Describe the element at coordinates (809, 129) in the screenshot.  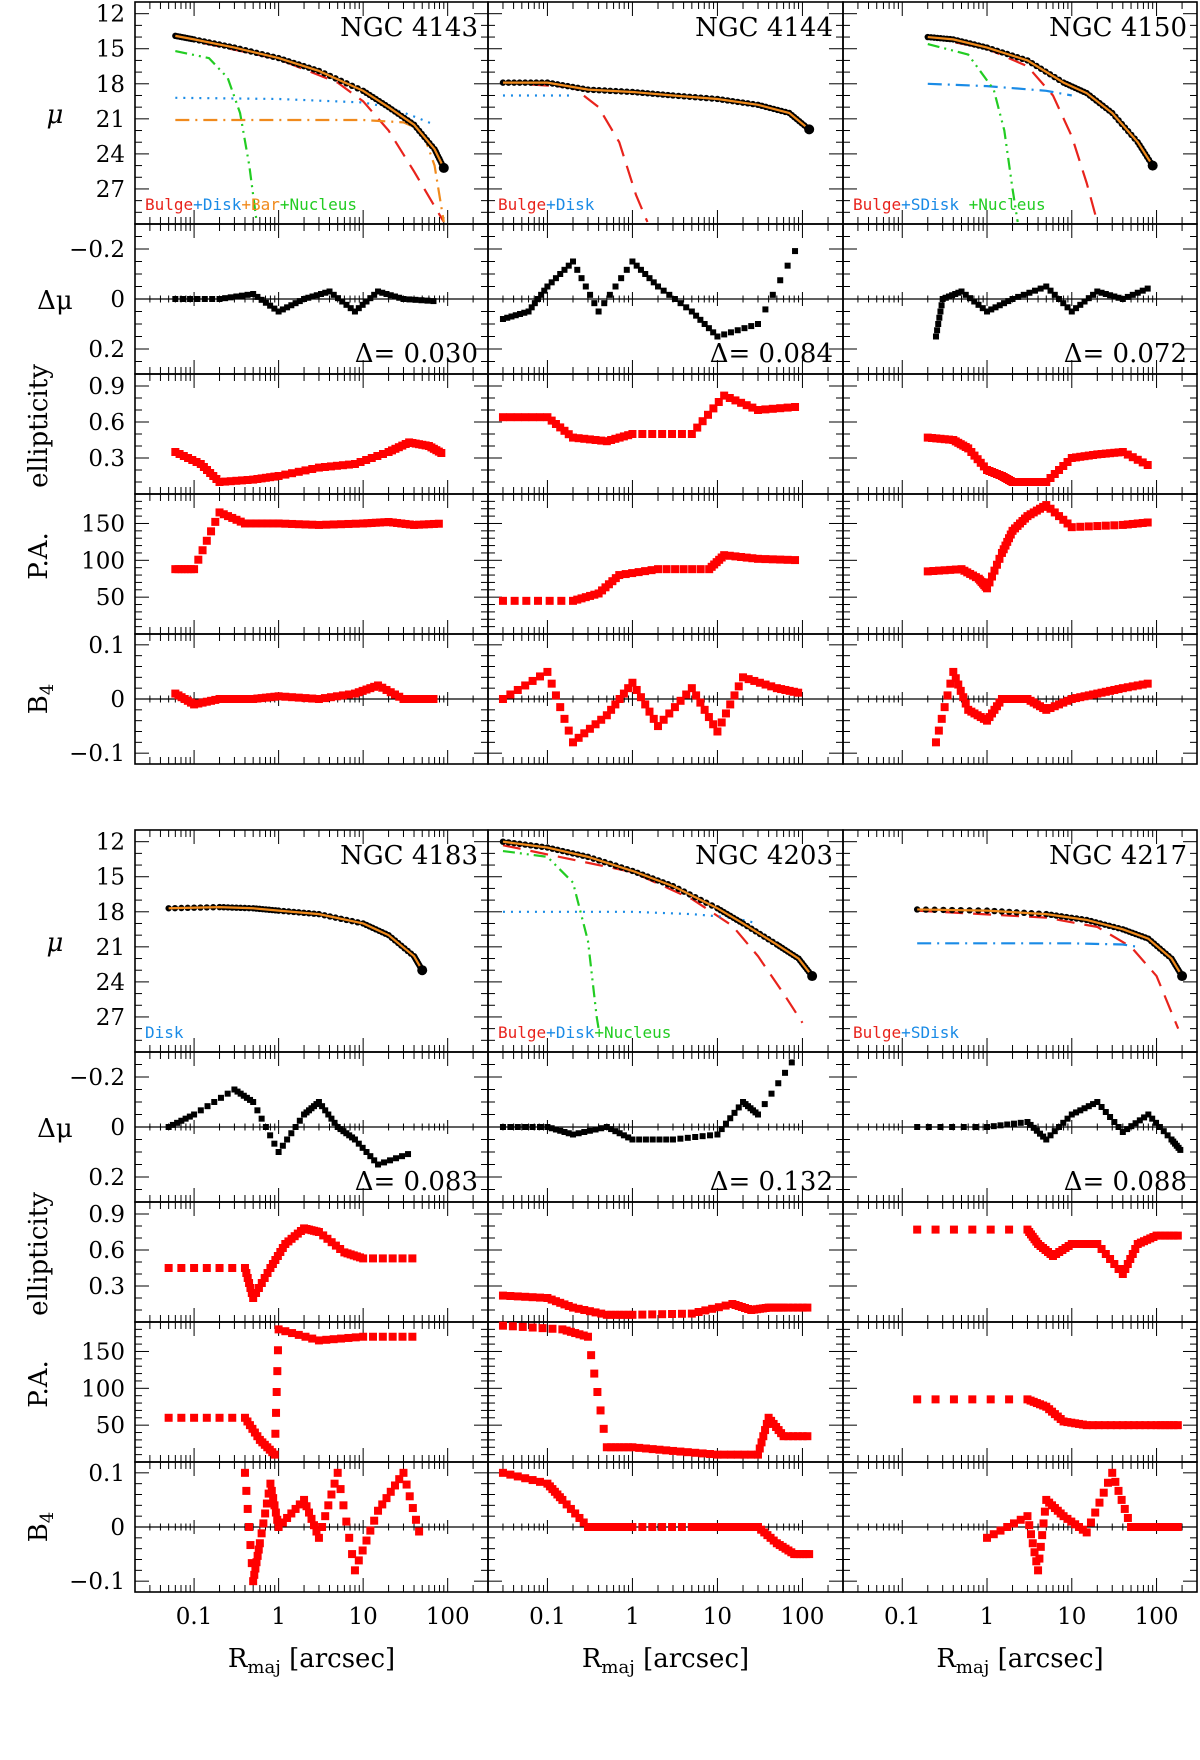
I see `data-point` at that location.